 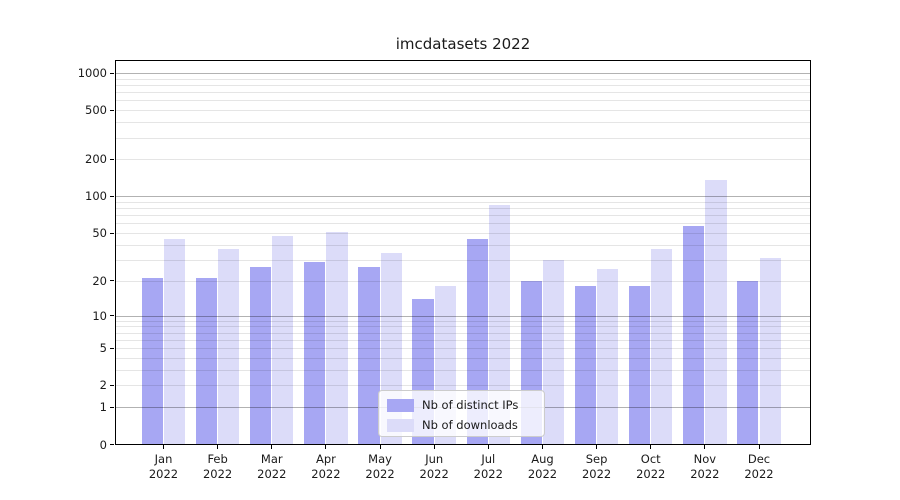 What do you see at coordinates (217, 466) in the screenshot?
I see `x-axis-tick-label: Feb 2022` at bounding box center [217, 466].